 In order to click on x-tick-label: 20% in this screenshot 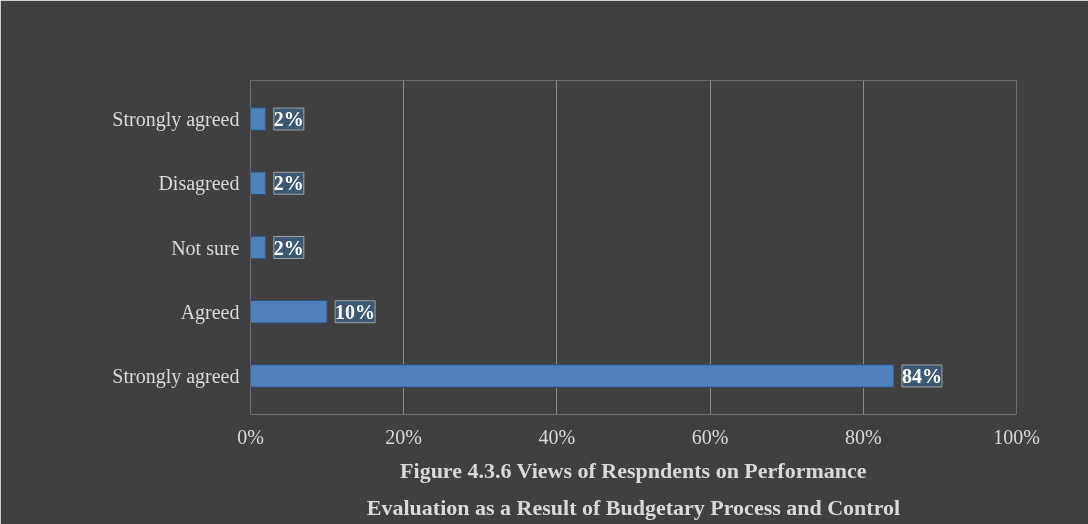, I will do `click(404, 436)`.